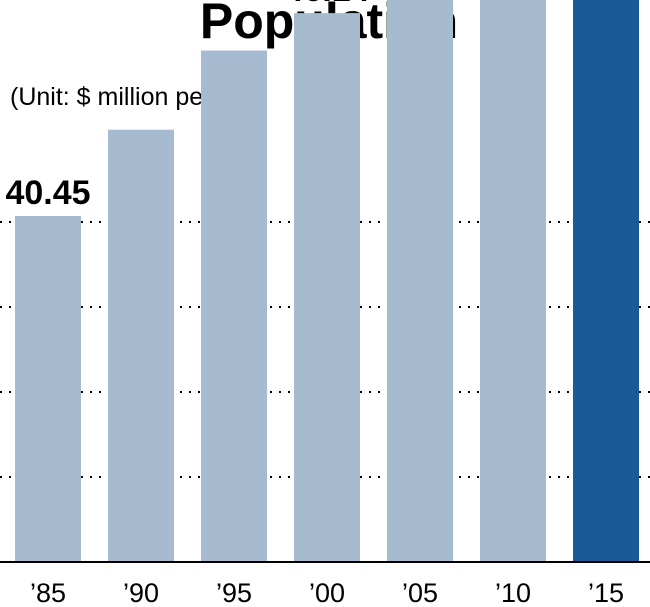 This screenshot has width=650, height=607. I want to click on x-tick-label: ’05, so click(420, 592).